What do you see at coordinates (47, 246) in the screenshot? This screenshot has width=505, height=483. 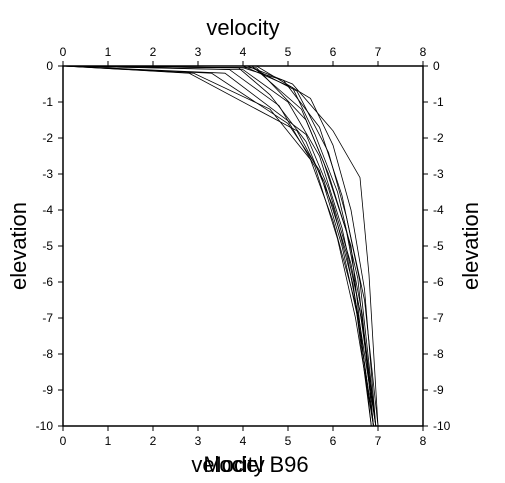 I see `y-tick-label-left: -5` at bounding box center [47, 246].